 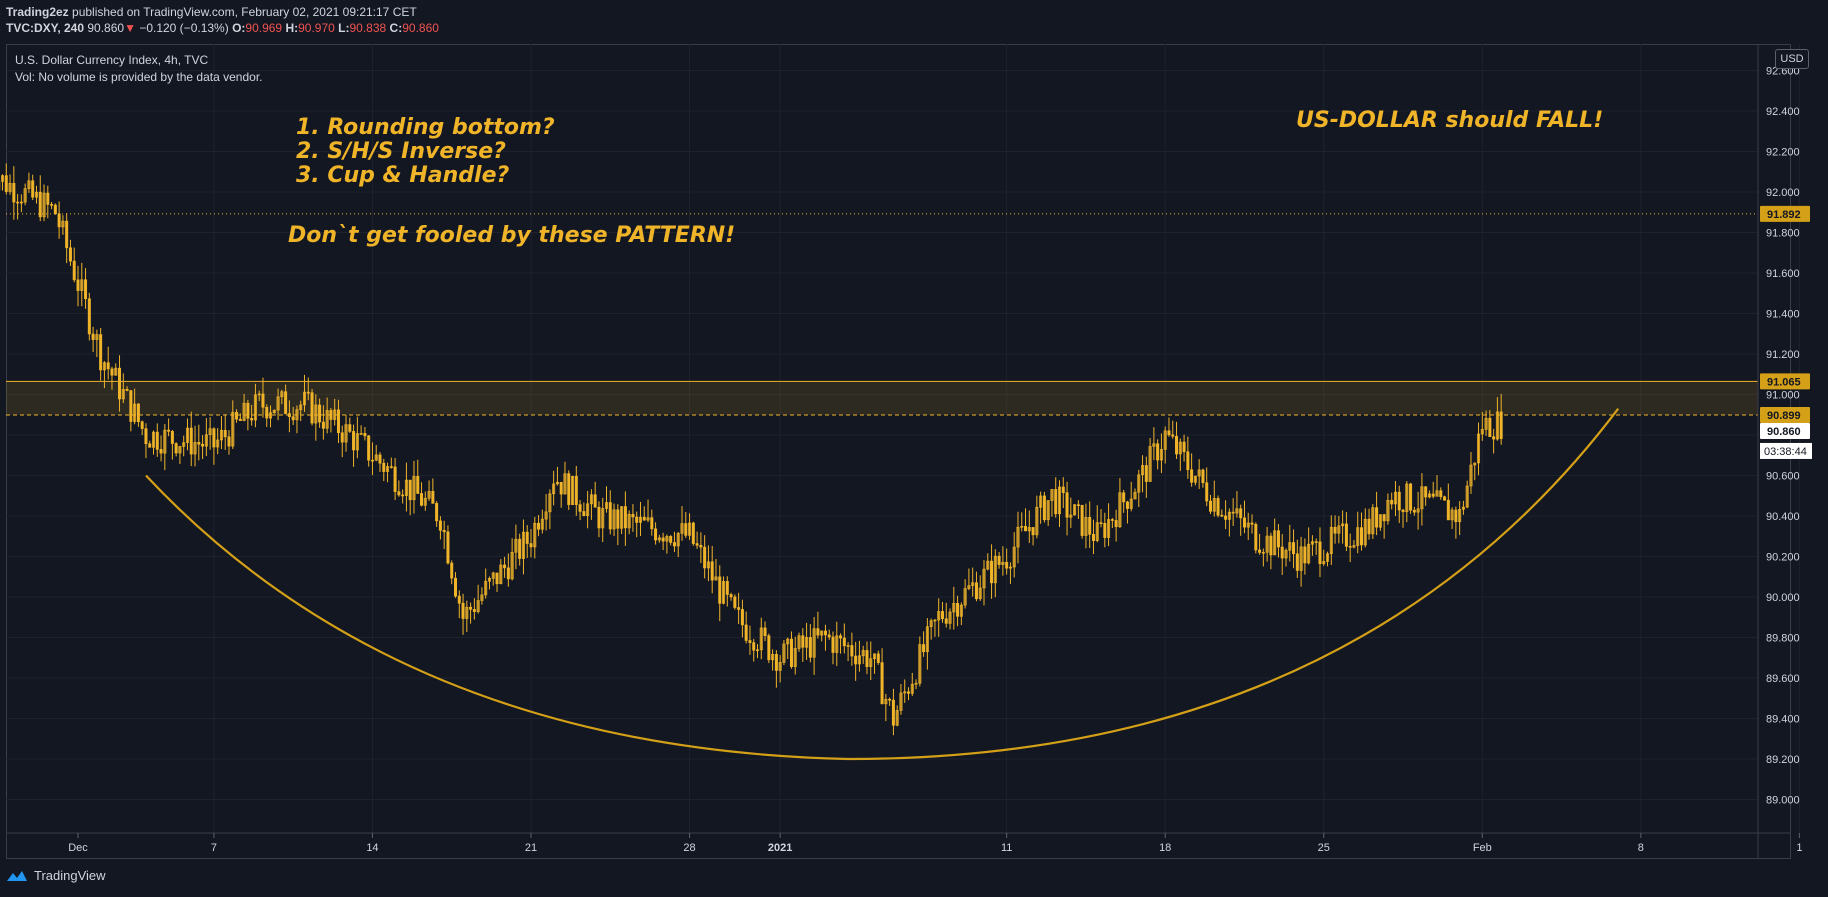 What do you see at coordinates (37, 12) in the screenshot?
I see `author-name: Trading2ez` at bounding box center [37, 12].